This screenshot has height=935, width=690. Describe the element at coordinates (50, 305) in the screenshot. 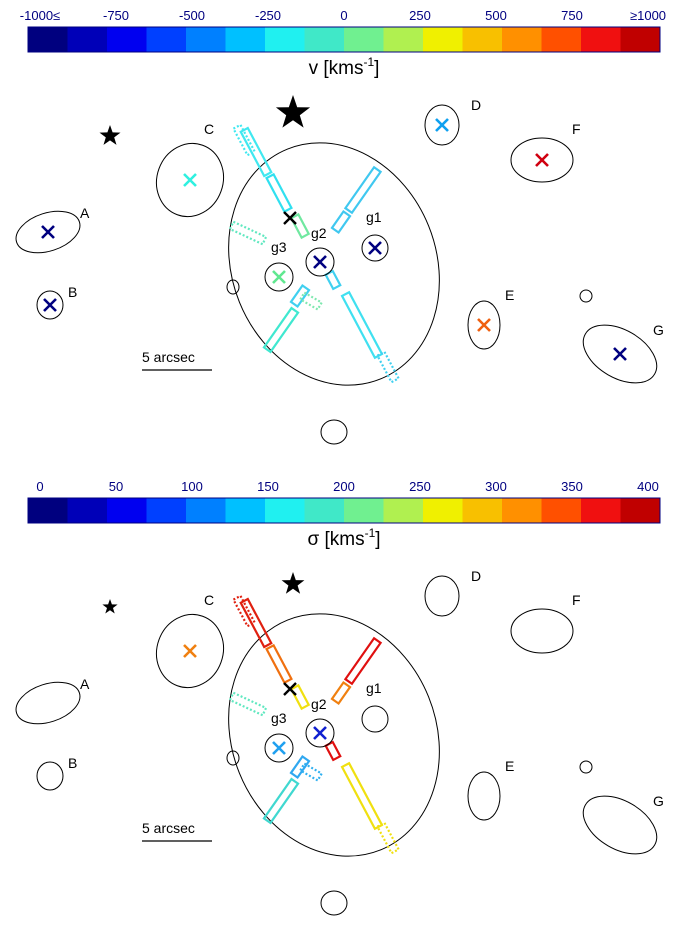

I see `object-B-cross` at that location.